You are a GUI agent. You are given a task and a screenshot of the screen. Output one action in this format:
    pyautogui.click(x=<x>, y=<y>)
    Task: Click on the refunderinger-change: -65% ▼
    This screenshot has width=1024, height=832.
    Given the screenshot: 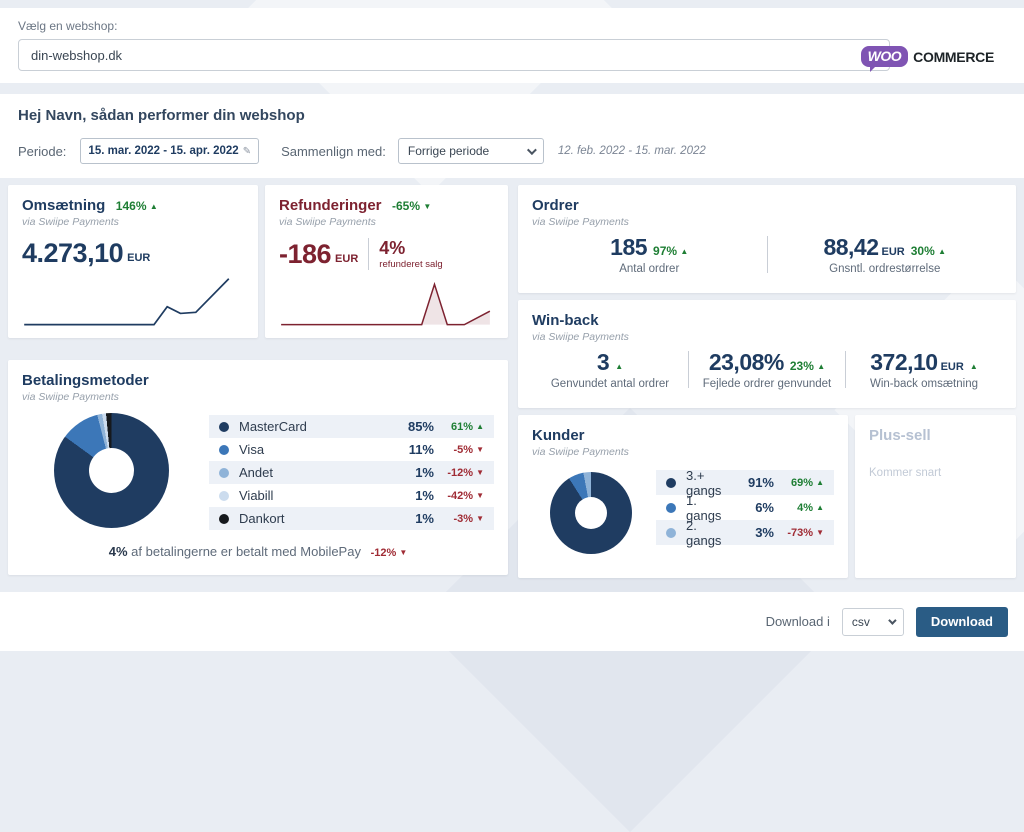 What is the action you would take?
    pyautogui.click(x=411, y=206)
    